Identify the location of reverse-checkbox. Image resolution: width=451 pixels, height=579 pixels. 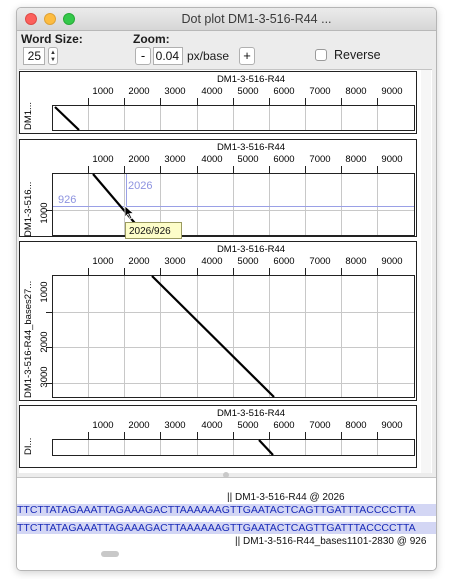
(321, 55).